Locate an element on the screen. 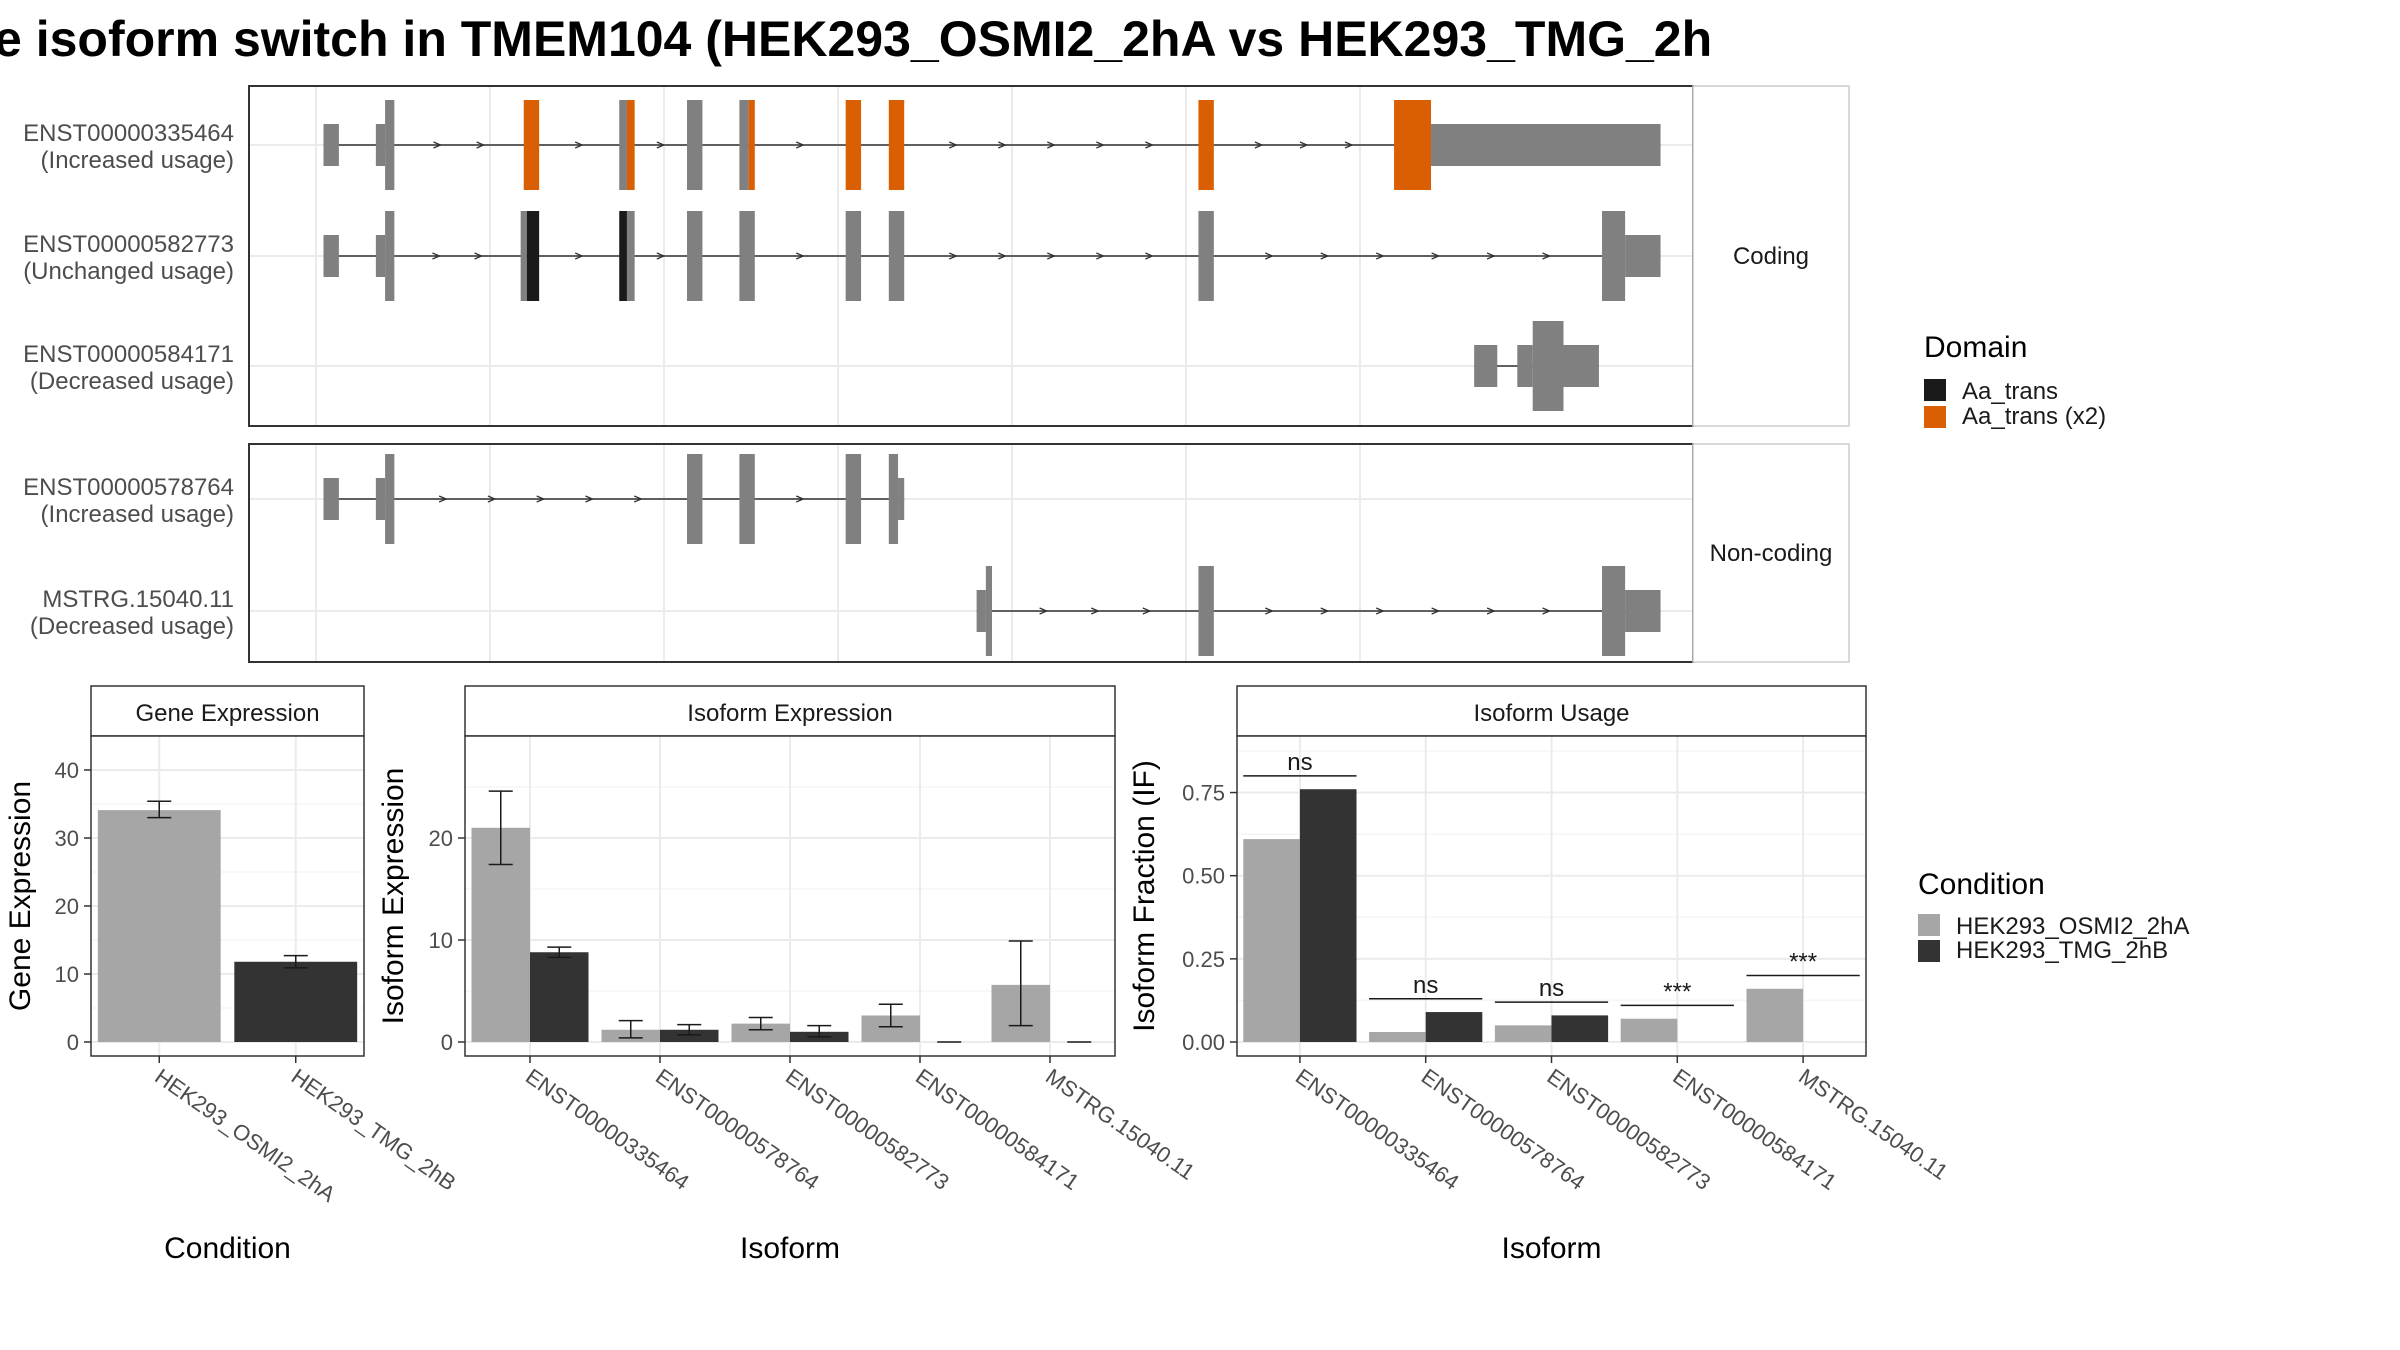 This screenshot has width=2400, height=1350. y-axis-title: Isoform Expression is located at coordinates (393, 896).